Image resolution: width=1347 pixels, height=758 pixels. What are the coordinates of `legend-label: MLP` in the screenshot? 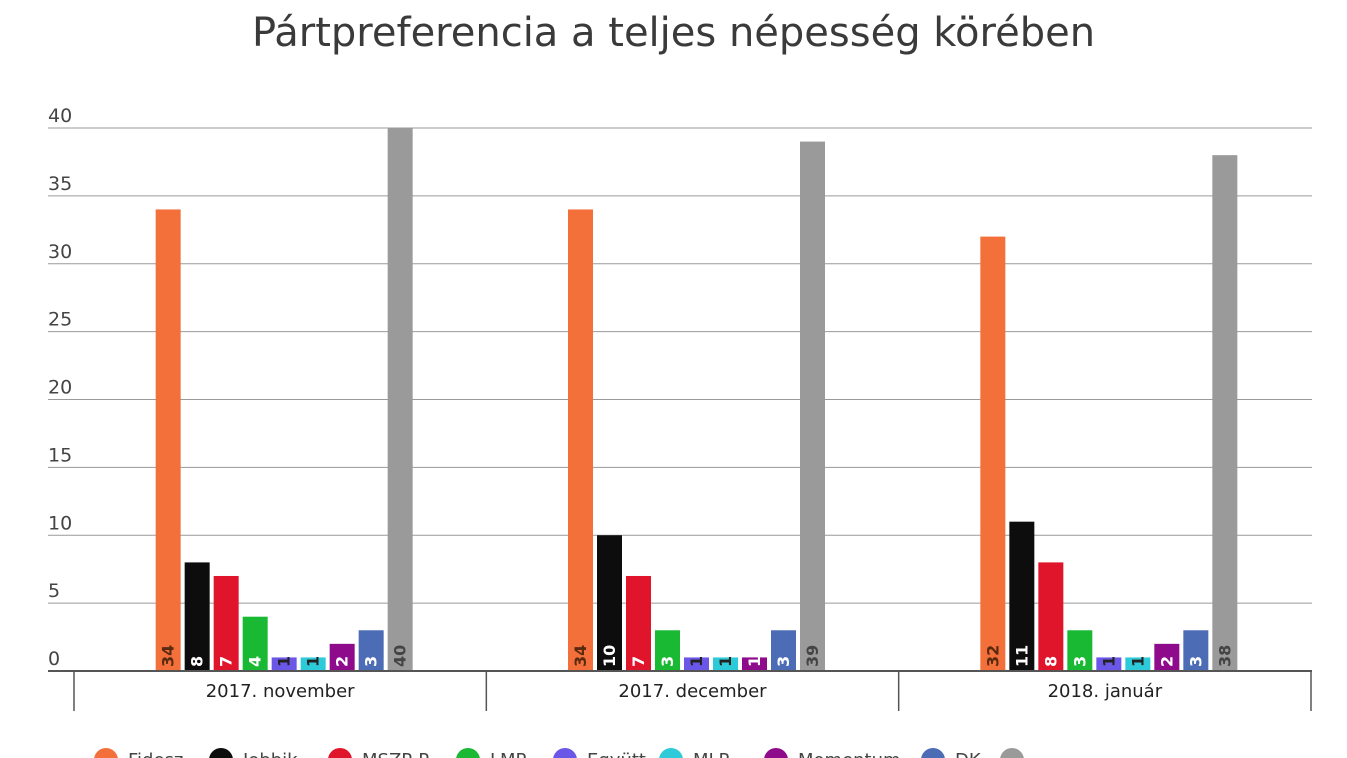 It's located at (711, 754).